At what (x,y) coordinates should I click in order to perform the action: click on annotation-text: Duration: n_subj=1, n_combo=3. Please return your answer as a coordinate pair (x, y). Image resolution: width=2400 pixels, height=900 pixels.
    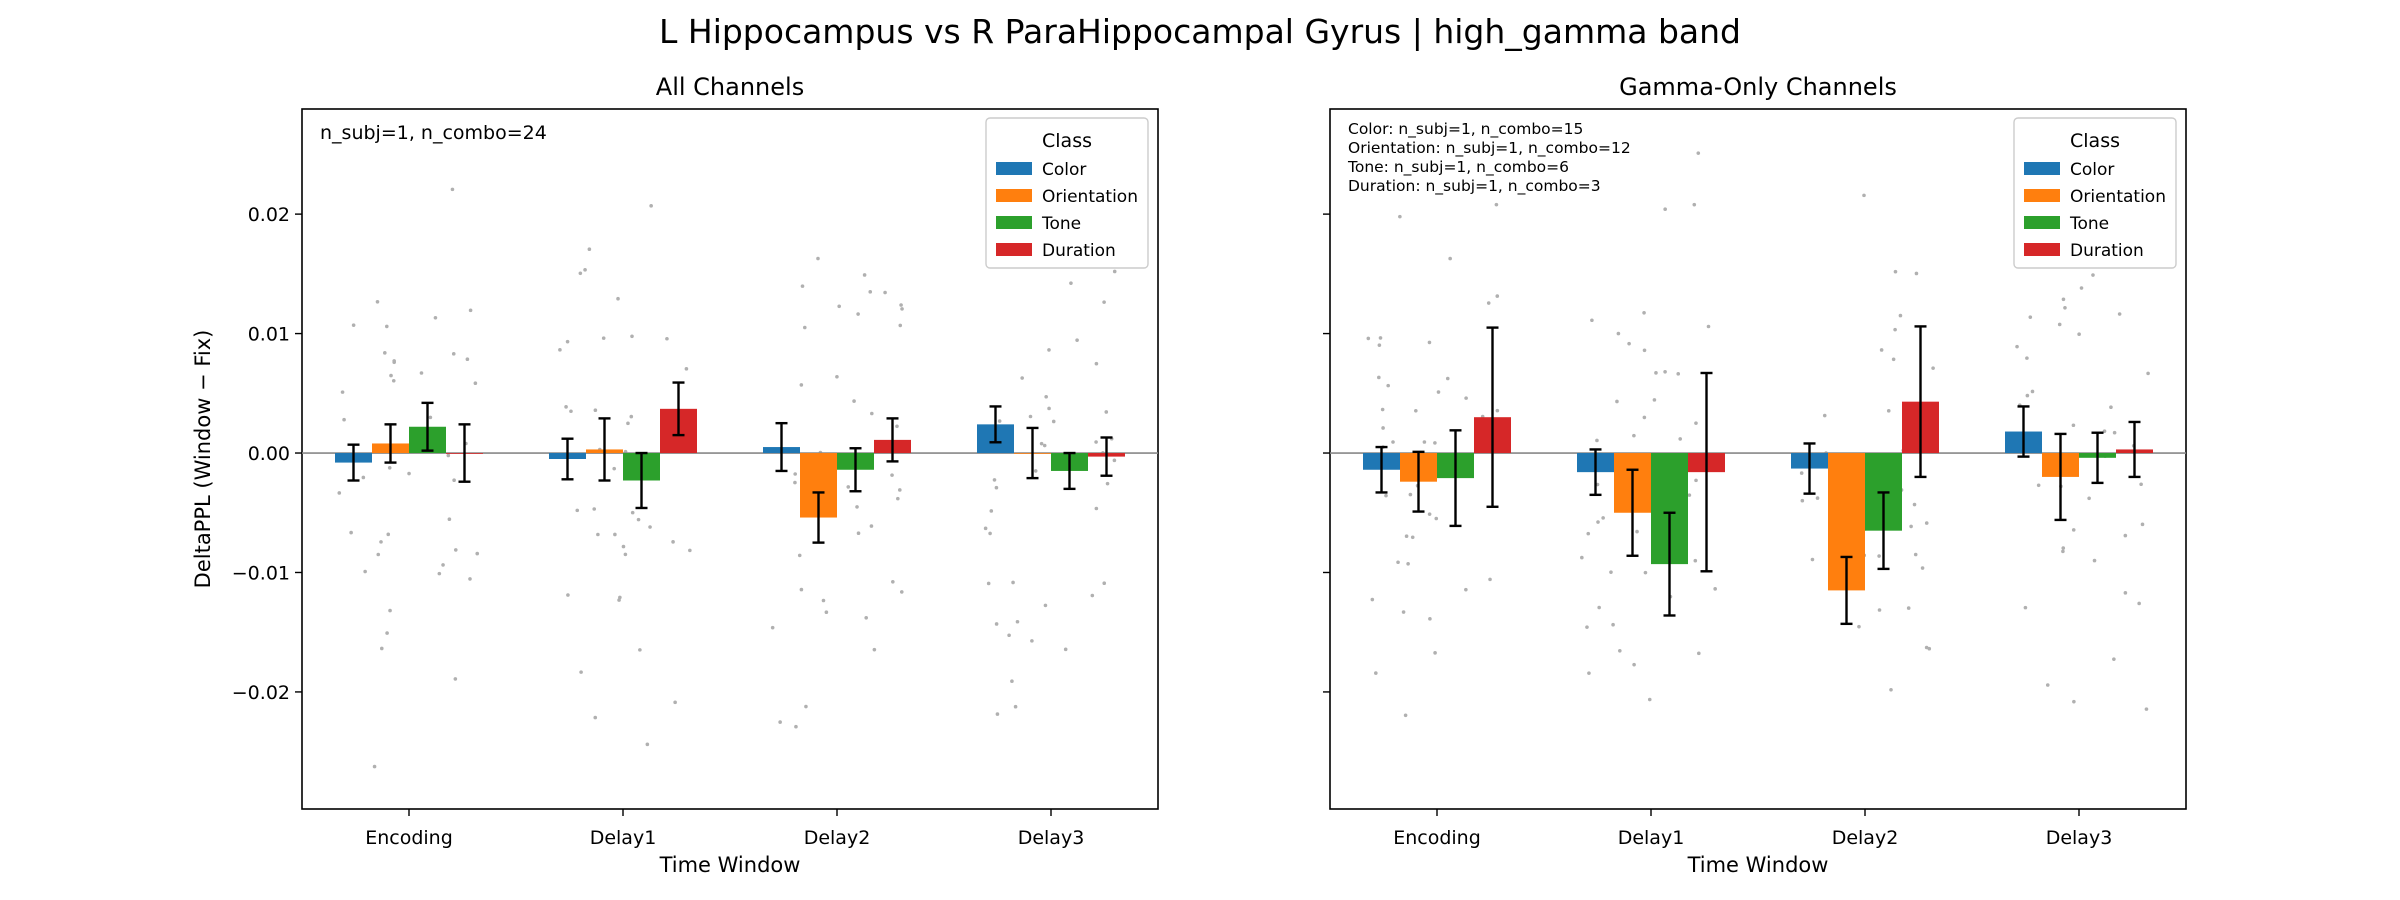
    Looking at the image, I should click on (1474, 186).